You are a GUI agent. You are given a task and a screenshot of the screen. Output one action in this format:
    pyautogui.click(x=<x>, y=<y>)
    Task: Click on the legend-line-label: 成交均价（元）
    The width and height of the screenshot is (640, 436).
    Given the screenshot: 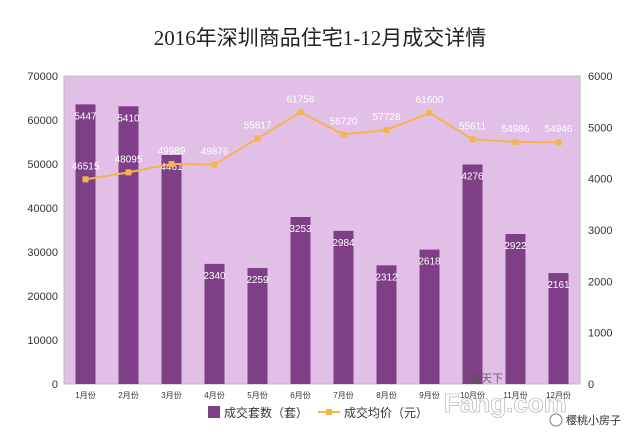 What is the action you would take?
    pyautogui.click(x=386, y=412)
    